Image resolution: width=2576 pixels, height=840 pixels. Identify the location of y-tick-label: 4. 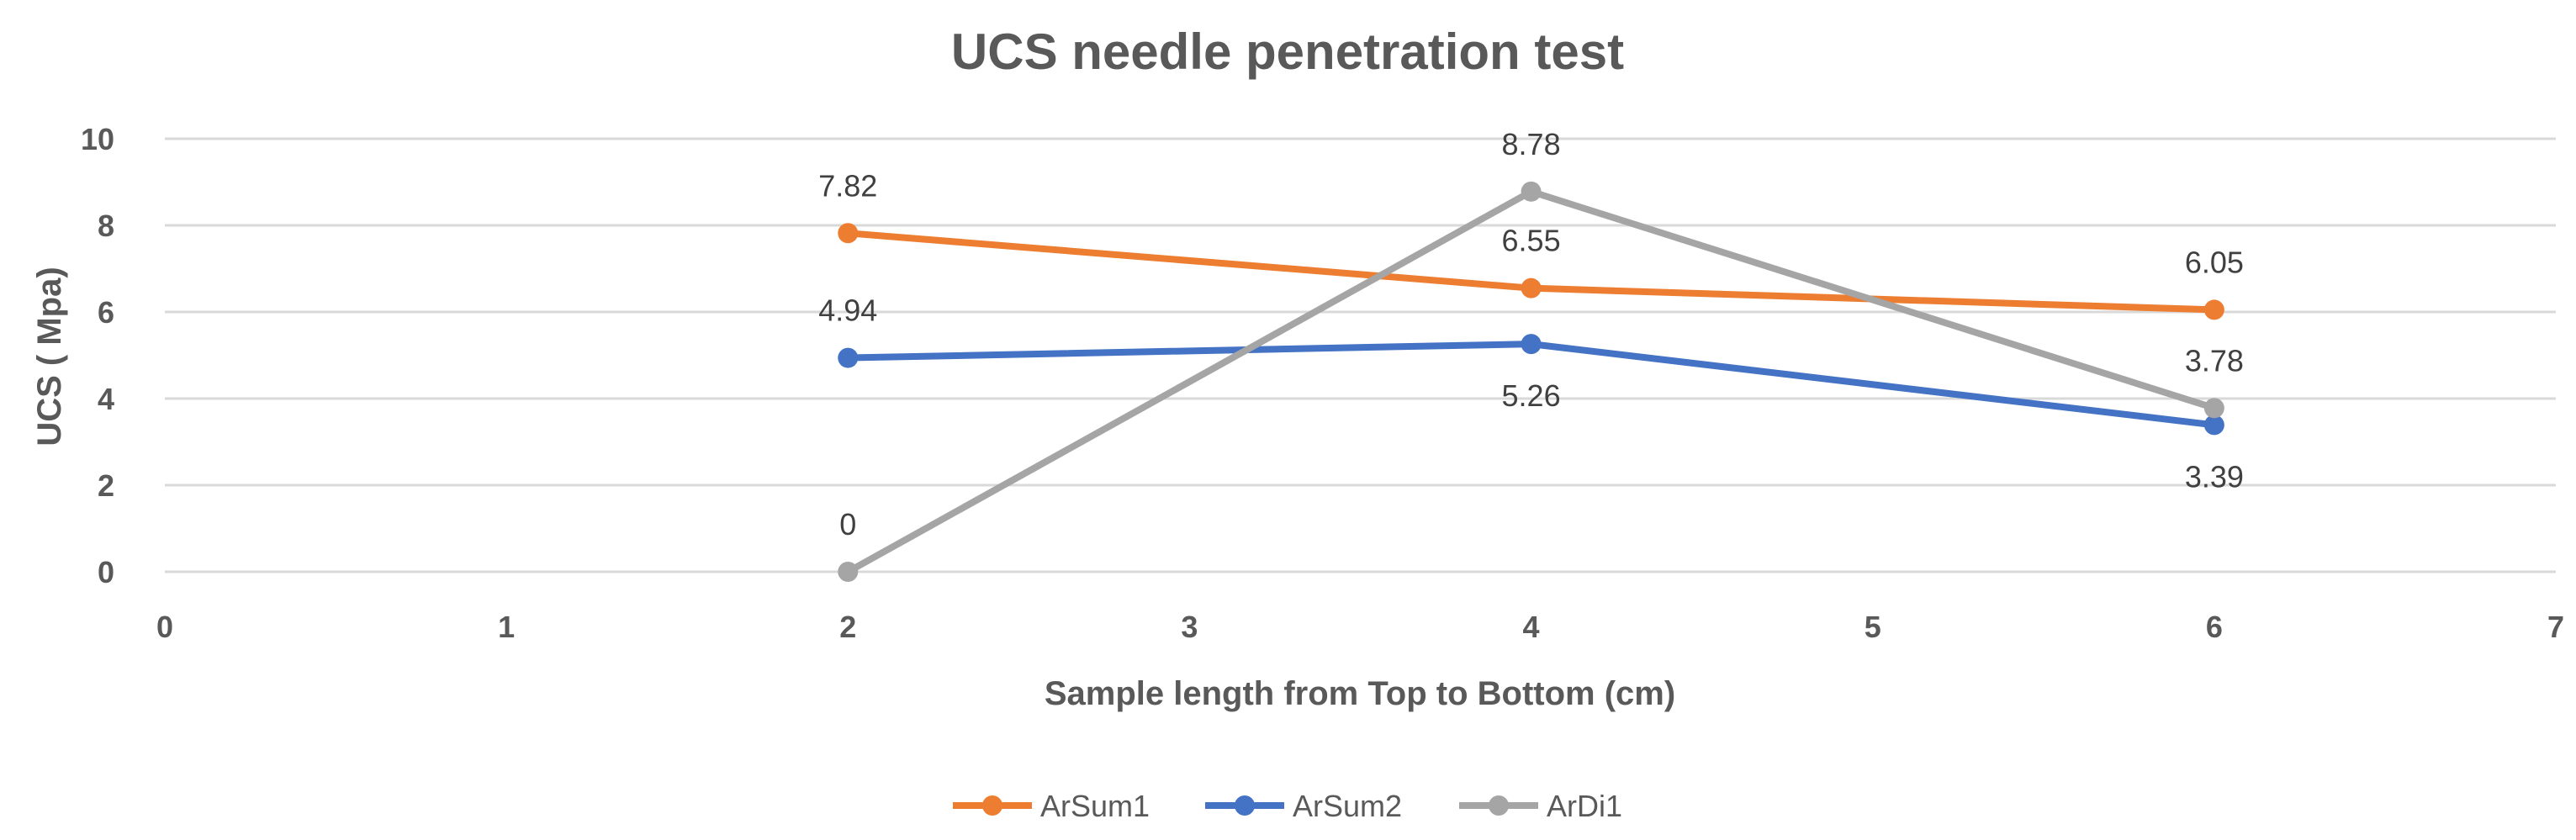
(106, 399).